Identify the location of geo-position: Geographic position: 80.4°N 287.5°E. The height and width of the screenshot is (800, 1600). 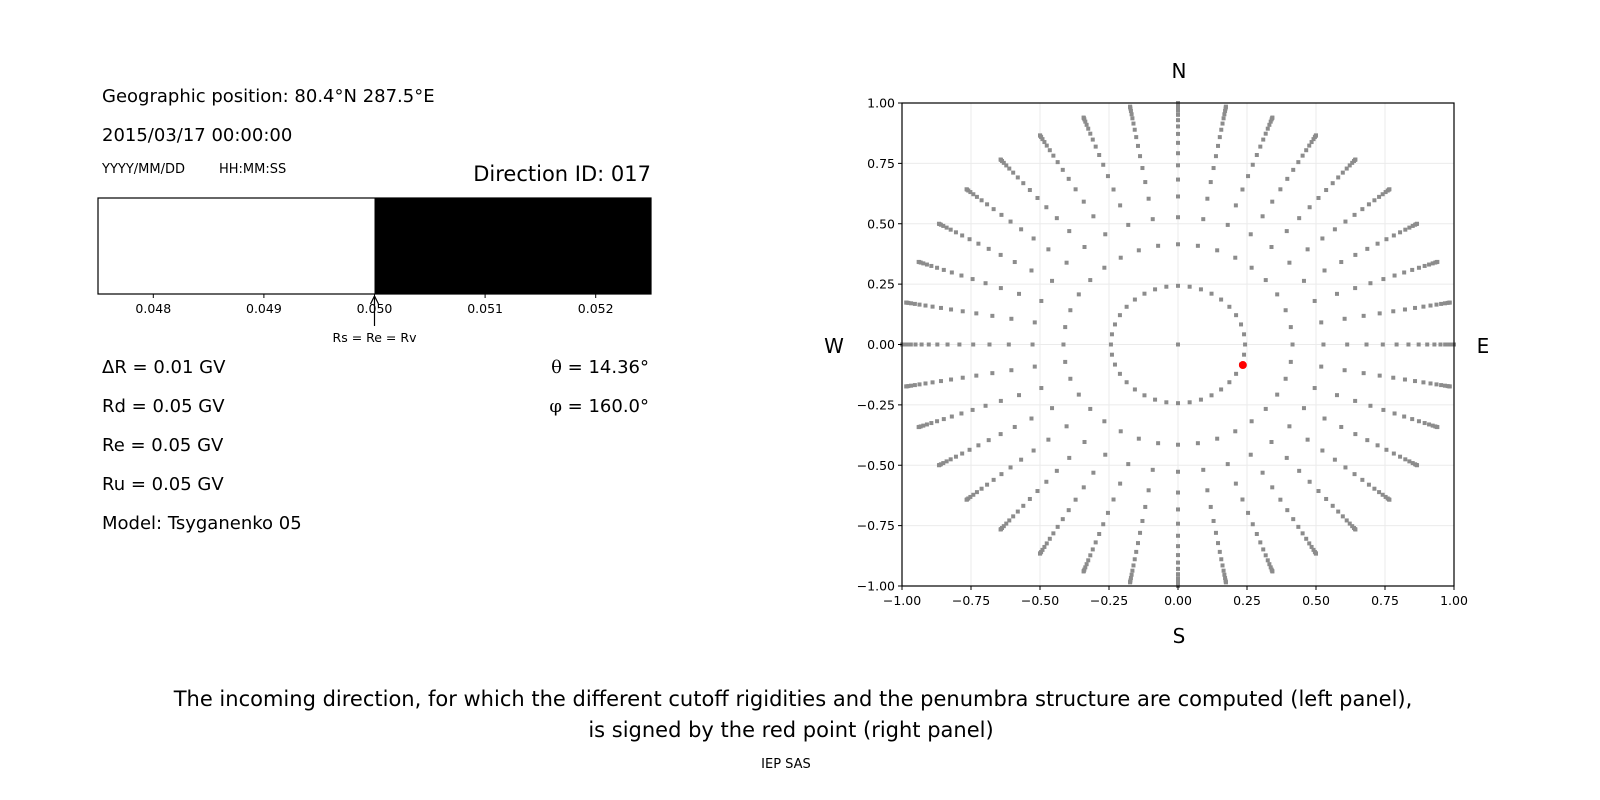
(268, 96).